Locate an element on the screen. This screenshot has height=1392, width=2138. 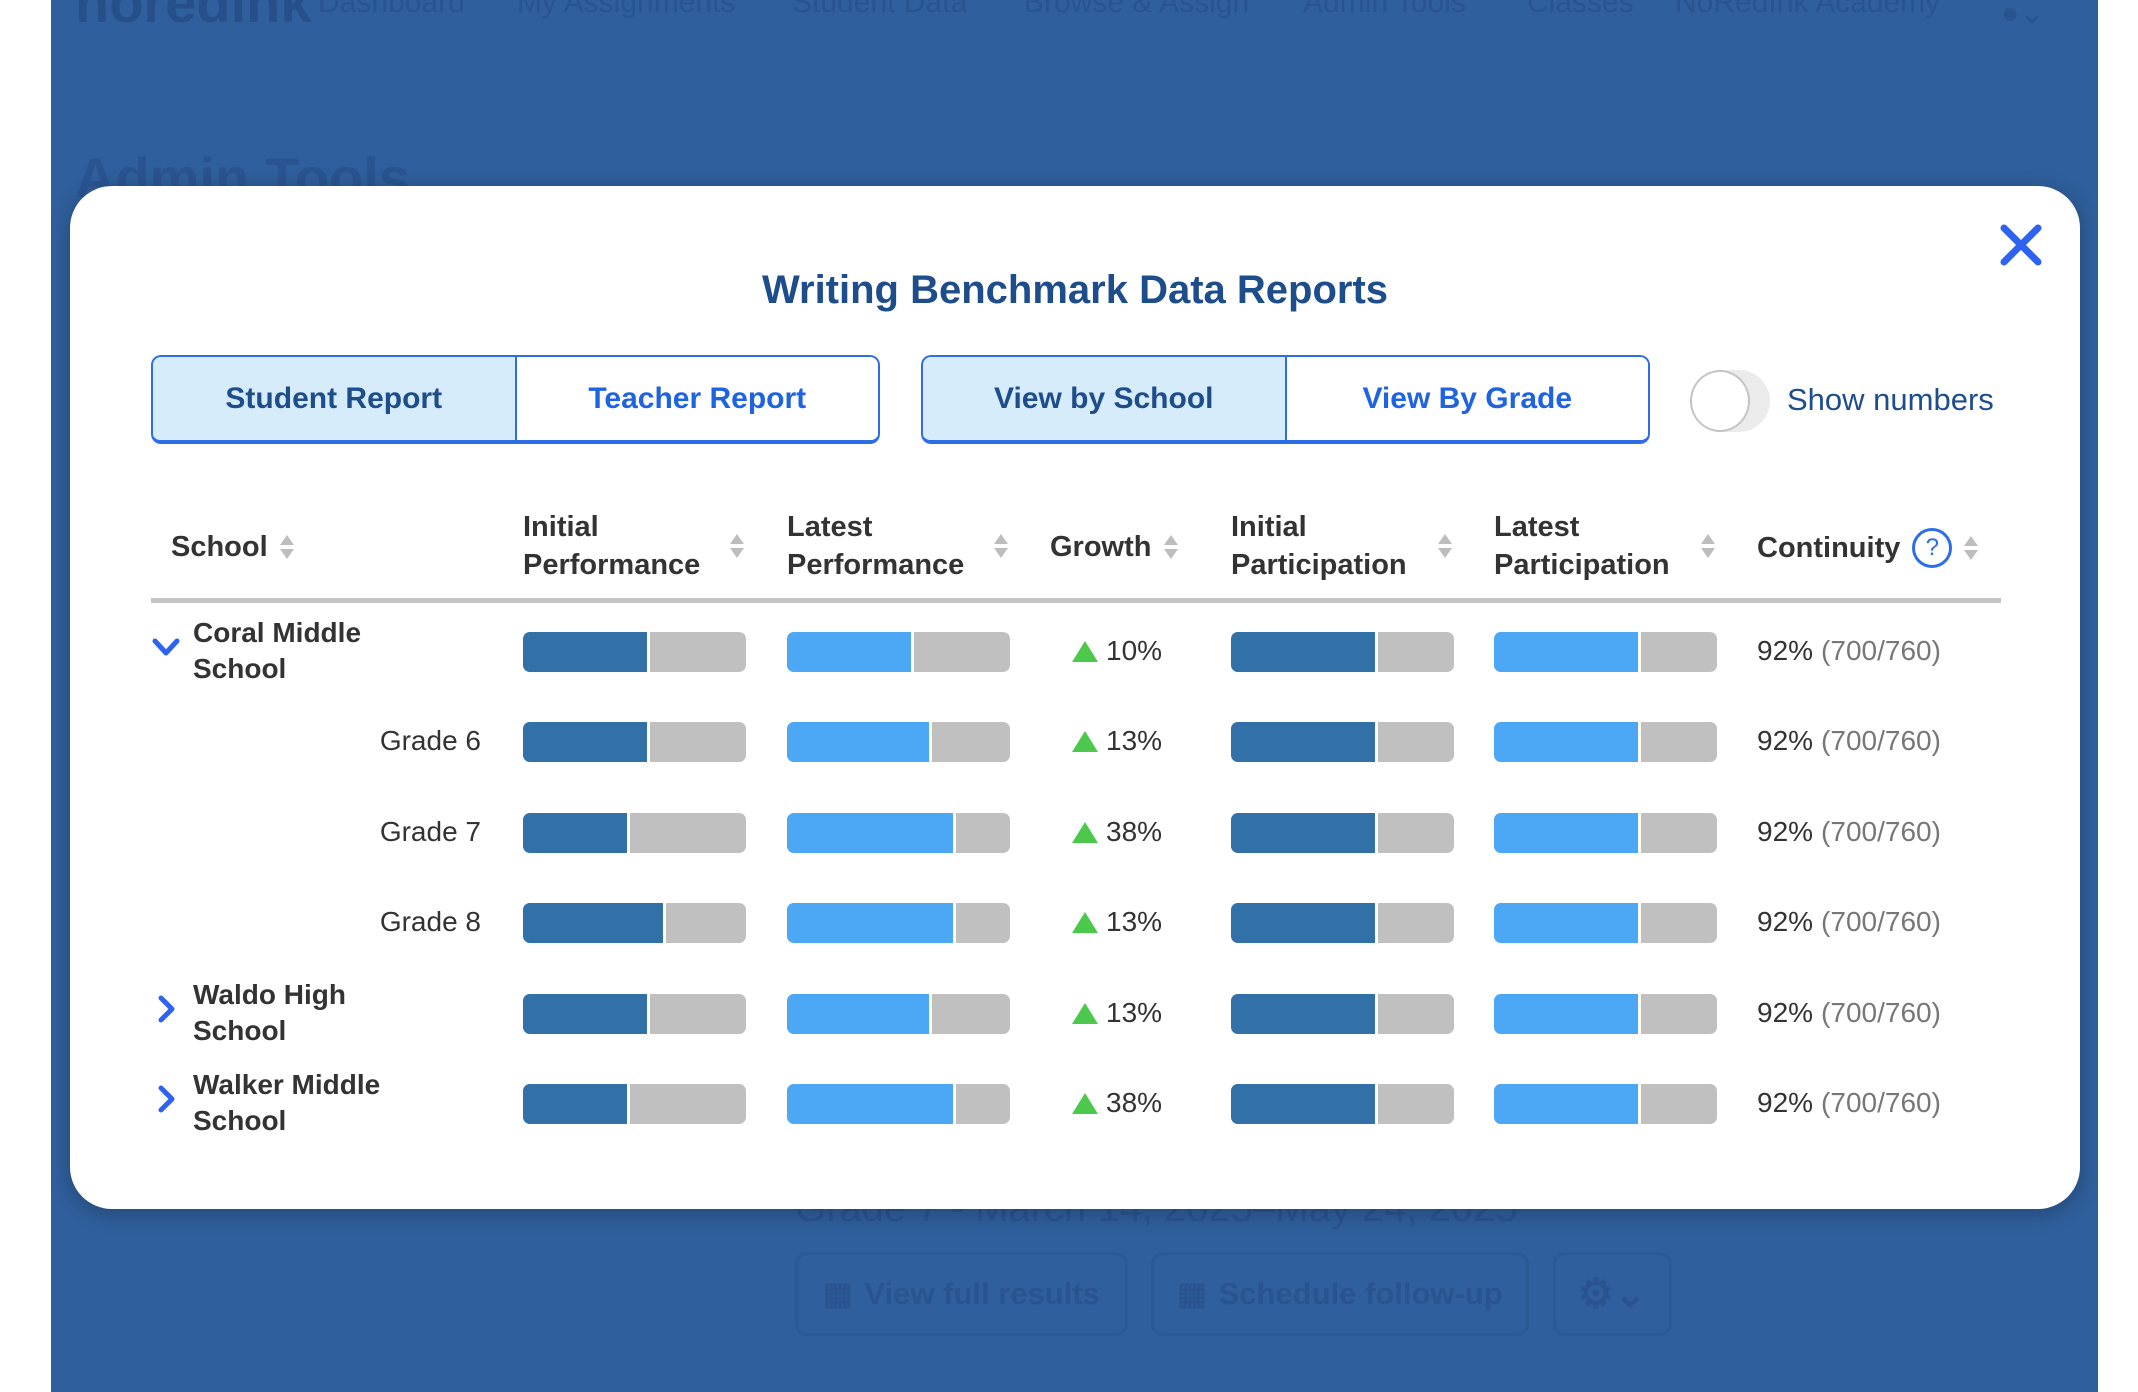
column-header-continuity: Continuity? is located at coordinates (1868, 548).